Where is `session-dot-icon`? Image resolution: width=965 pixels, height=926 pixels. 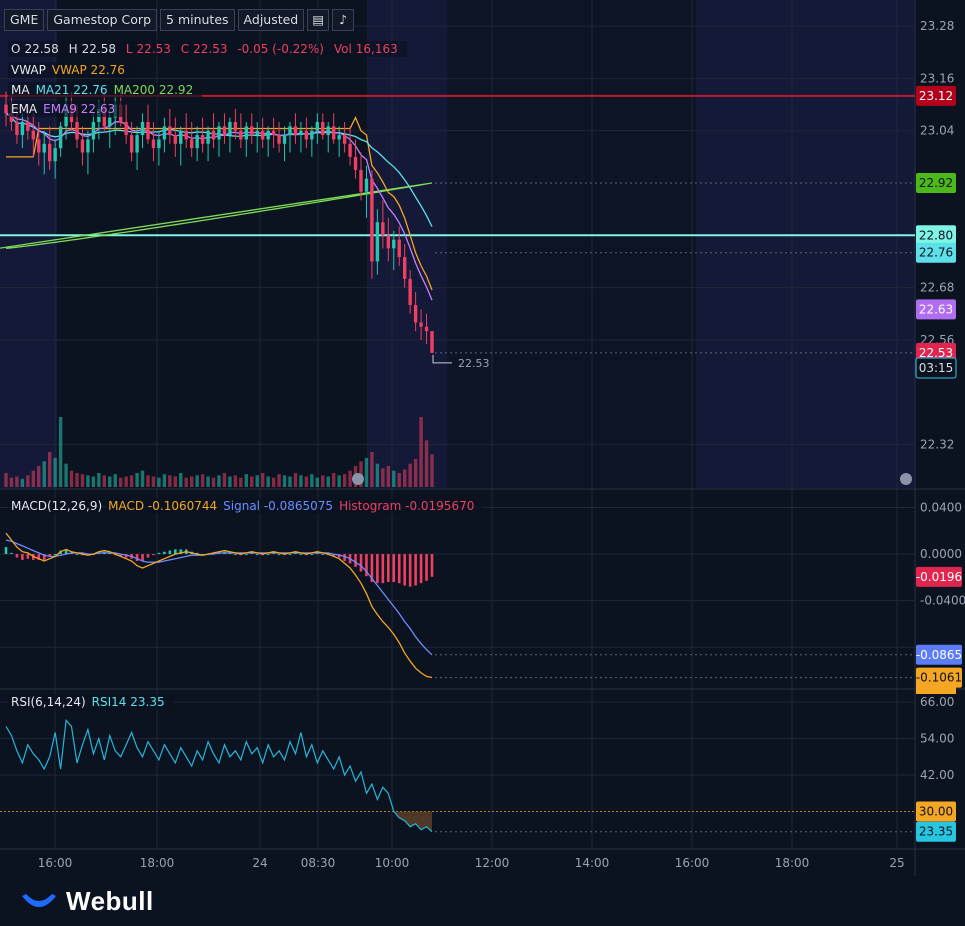 session-dot-icon is located at coordinates (906, 479).